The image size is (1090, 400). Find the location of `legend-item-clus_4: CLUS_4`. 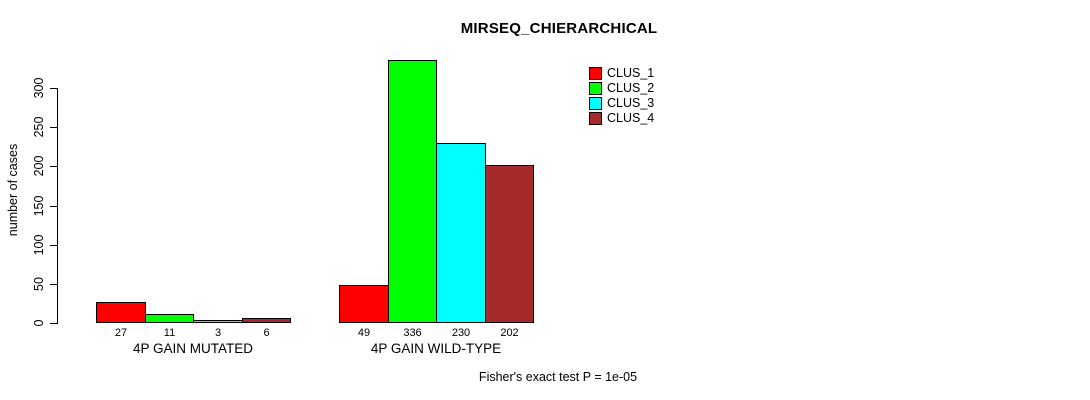

legend-item-clus_4: CLUS_4 is located at coordinates (621, 118).